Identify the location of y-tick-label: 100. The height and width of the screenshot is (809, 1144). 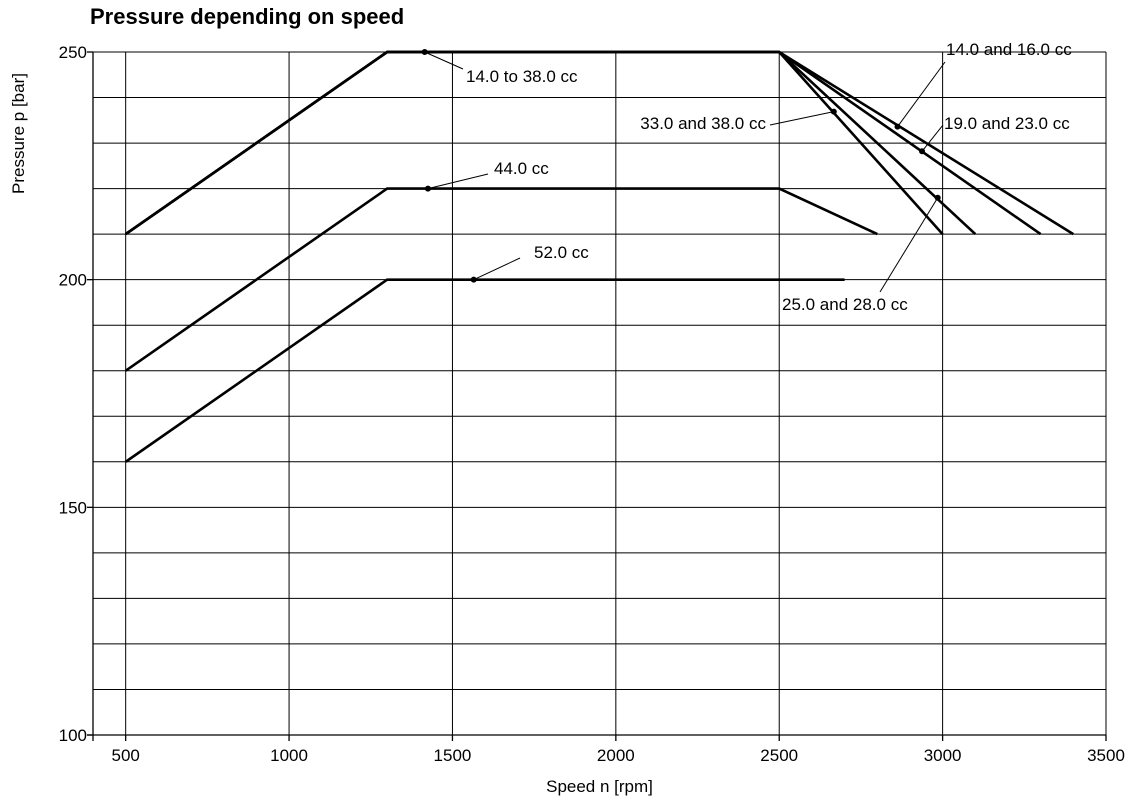
(73, 735).